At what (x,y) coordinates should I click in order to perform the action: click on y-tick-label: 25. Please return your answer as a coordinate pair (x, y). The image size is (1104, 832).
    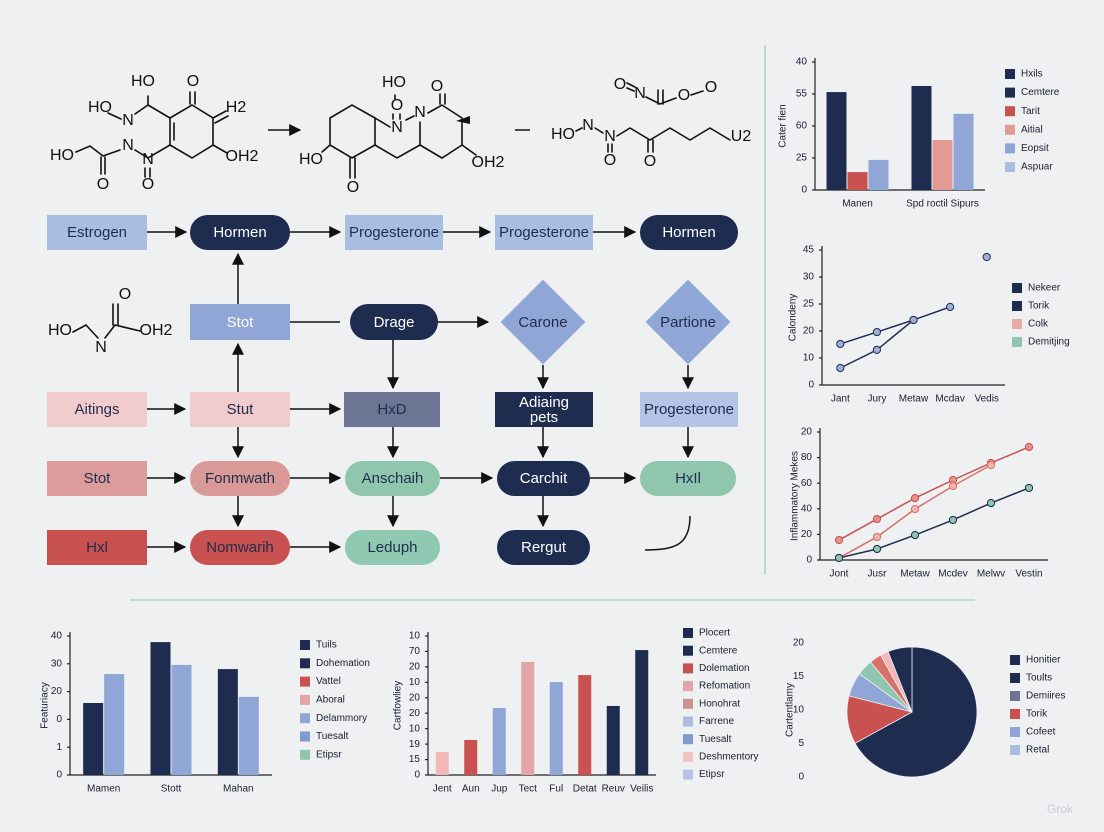
    Looking at the image, I should click on (809, 304).